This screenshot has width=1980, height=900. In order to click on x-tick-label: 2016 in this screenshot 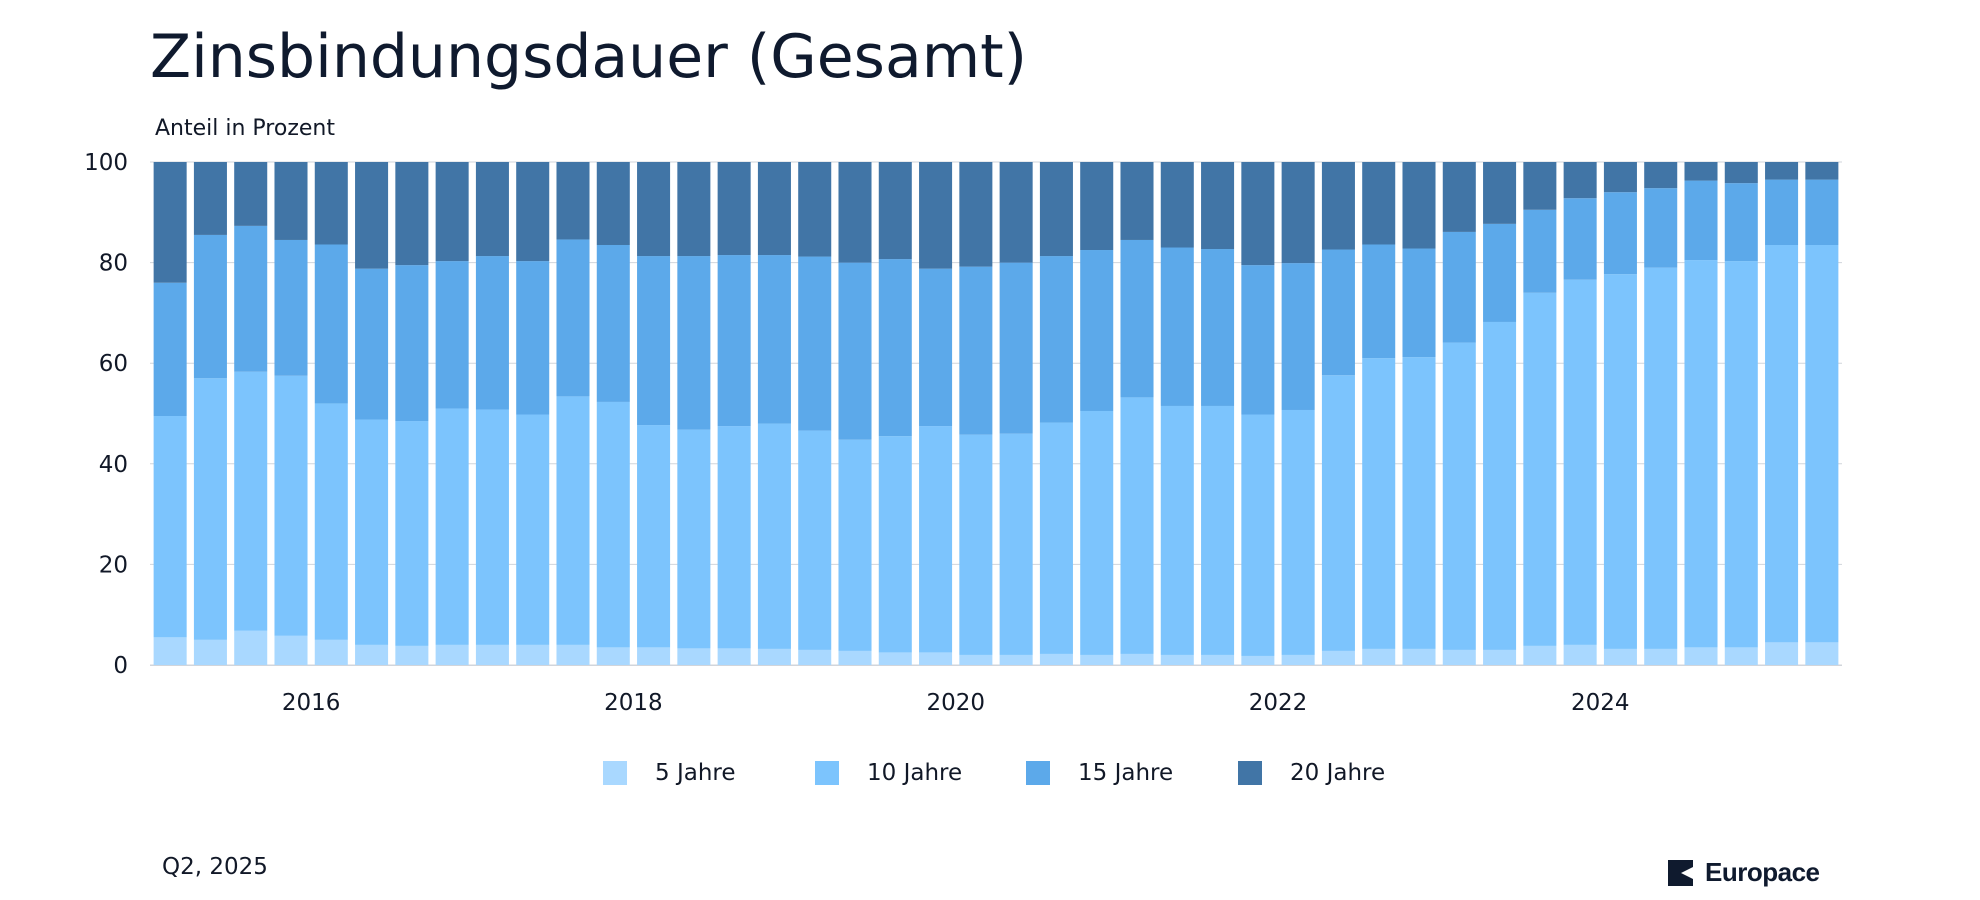, I will do `click(311, 703)`.